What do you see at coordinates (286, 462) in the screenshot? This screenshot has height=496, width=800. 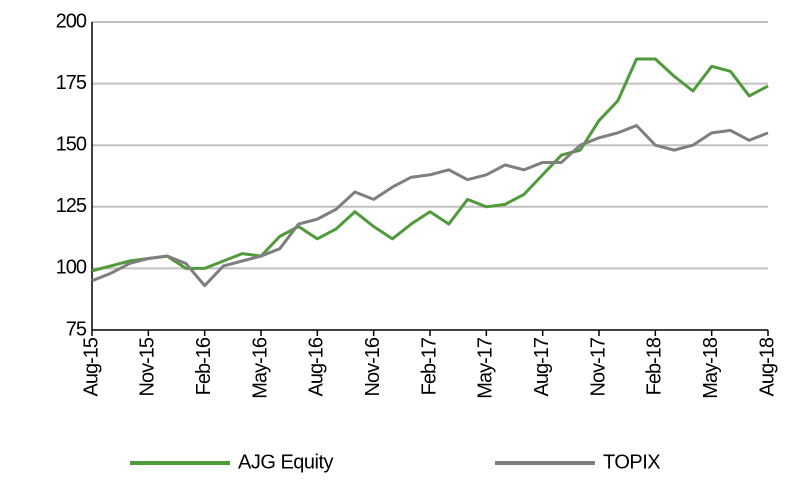 I see `legend-label: AJG Equity` at bounding box center [286, 462].